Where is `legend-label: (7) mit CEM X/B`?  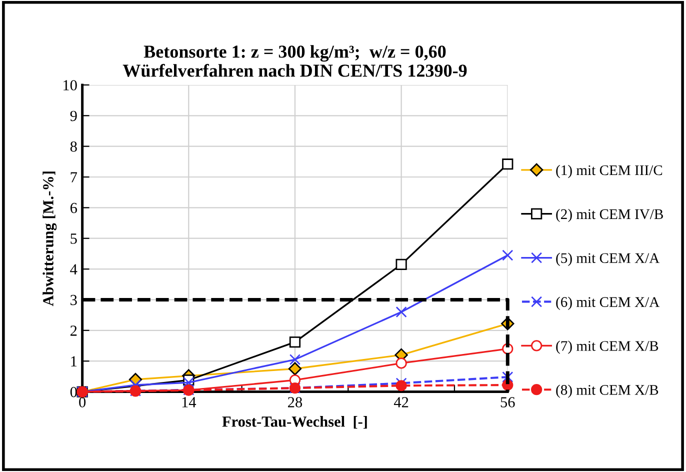 legend-label: (7) mit CEM X/B is located at coordinates (607, 347).